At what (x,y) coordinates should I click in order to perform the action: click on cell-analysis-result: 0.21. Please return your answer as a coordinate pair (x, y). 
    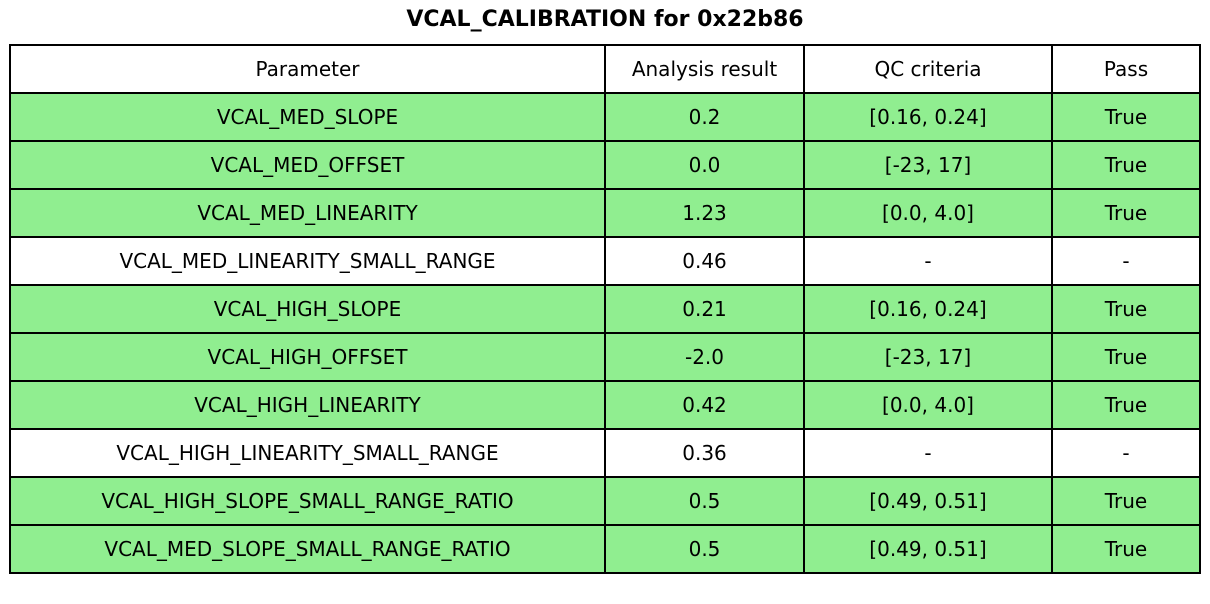
    Looking at the image, I should click on (704, 309).